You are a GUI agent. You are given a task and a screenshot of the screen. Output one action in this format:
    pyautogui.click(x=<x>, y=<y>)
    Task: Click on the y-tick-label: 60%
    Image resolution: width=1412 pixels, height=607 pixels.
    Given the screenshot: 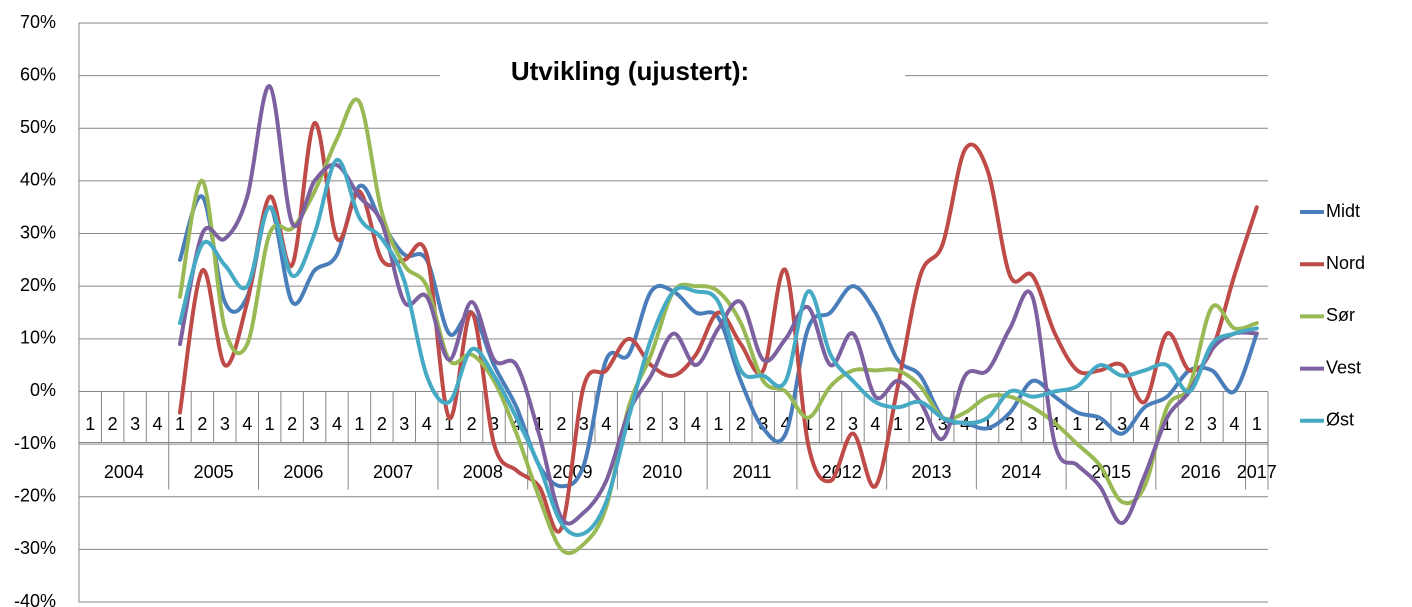 What is the action you would take?
    pyautogui.click(x=38, y=74)
    